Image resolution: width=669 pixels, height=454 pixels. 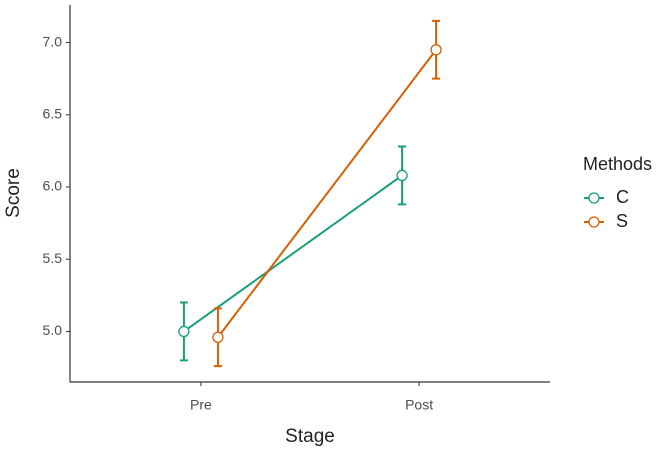 I want to click on legend-label: S, so click(x=622, y=221).